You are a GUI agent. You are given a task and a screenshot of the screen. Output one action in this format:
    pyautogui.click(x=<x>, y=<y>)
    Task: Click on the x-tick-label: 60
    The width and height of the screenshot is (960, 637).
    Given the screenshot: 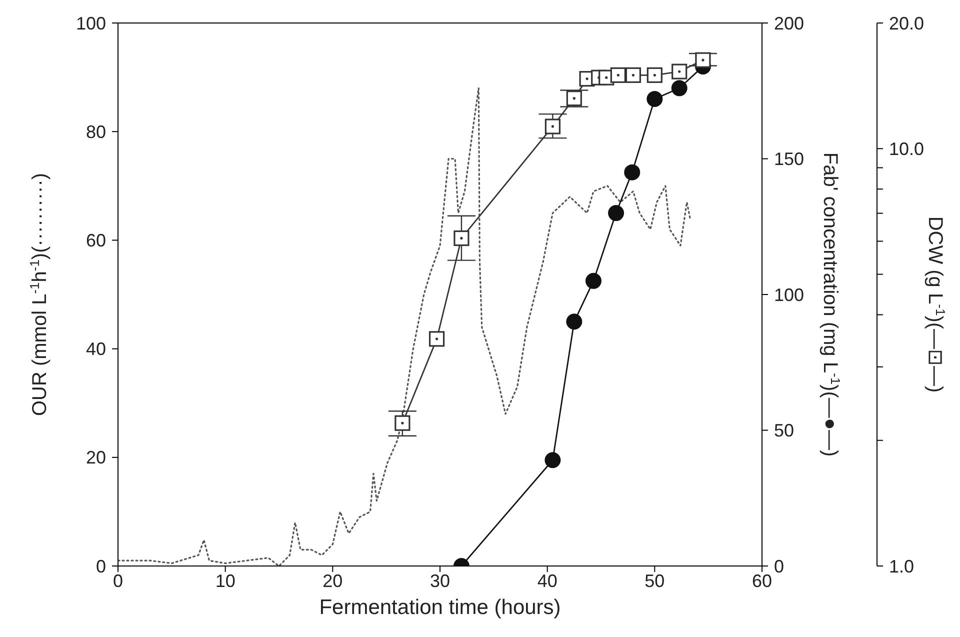 What is the action you would take?
    pyautogui.click(x=762, y=580)
    